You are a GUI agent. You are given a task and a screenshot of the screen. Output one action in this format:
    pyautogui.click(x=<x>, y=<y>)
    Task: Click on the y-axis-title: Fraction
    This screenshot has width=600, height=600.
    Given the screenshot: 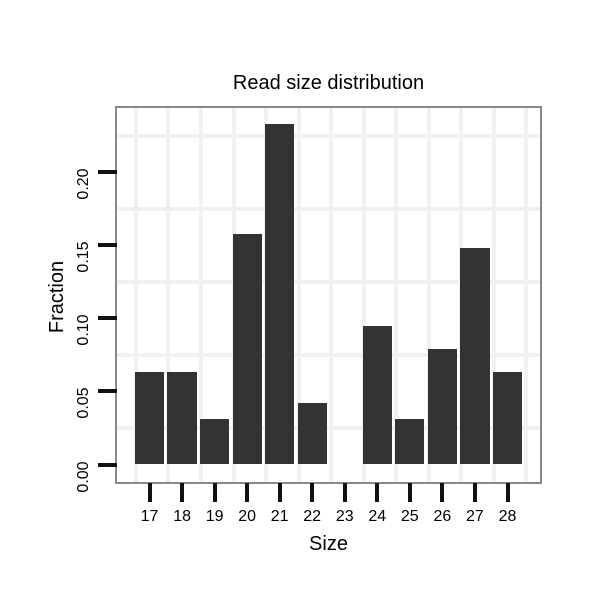 What is the action you would take?
    pyautogui.click(x=57, y=297)
    